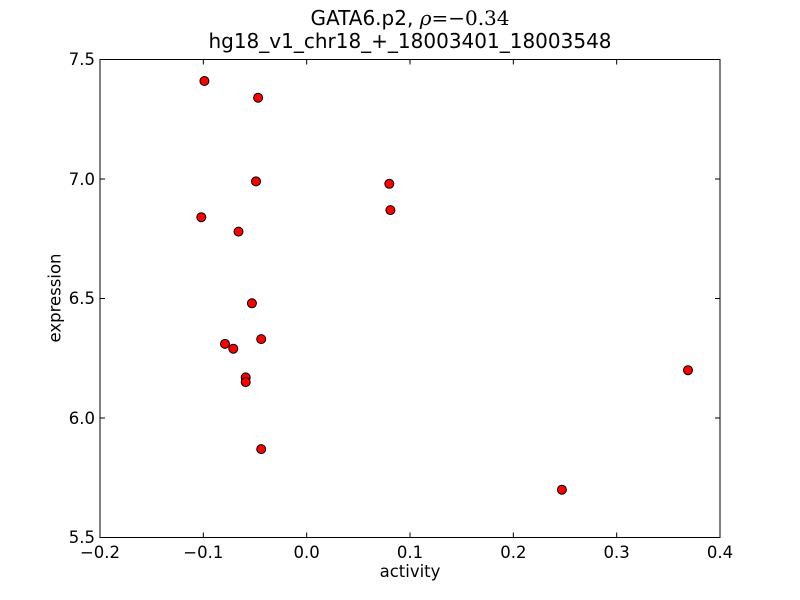  What do you see at coordinates (425, 18) in the screenshot?
I see `rho-symbol: ρ` at bounding box center [425, 18].